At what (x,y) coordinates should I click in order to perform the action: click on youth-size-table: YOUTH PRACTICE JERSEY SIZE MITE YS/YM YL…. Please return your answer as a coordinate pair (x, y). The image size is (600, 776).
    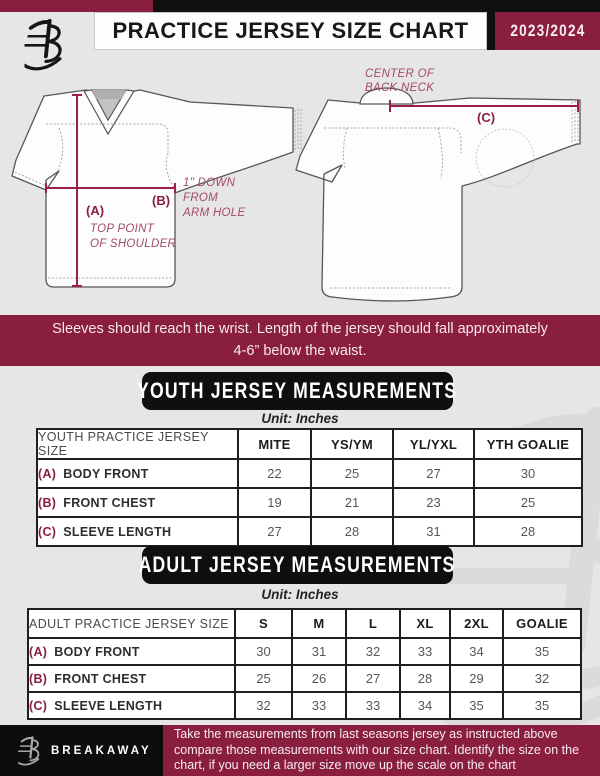
    Looking at the image, I should click on (309, 487).